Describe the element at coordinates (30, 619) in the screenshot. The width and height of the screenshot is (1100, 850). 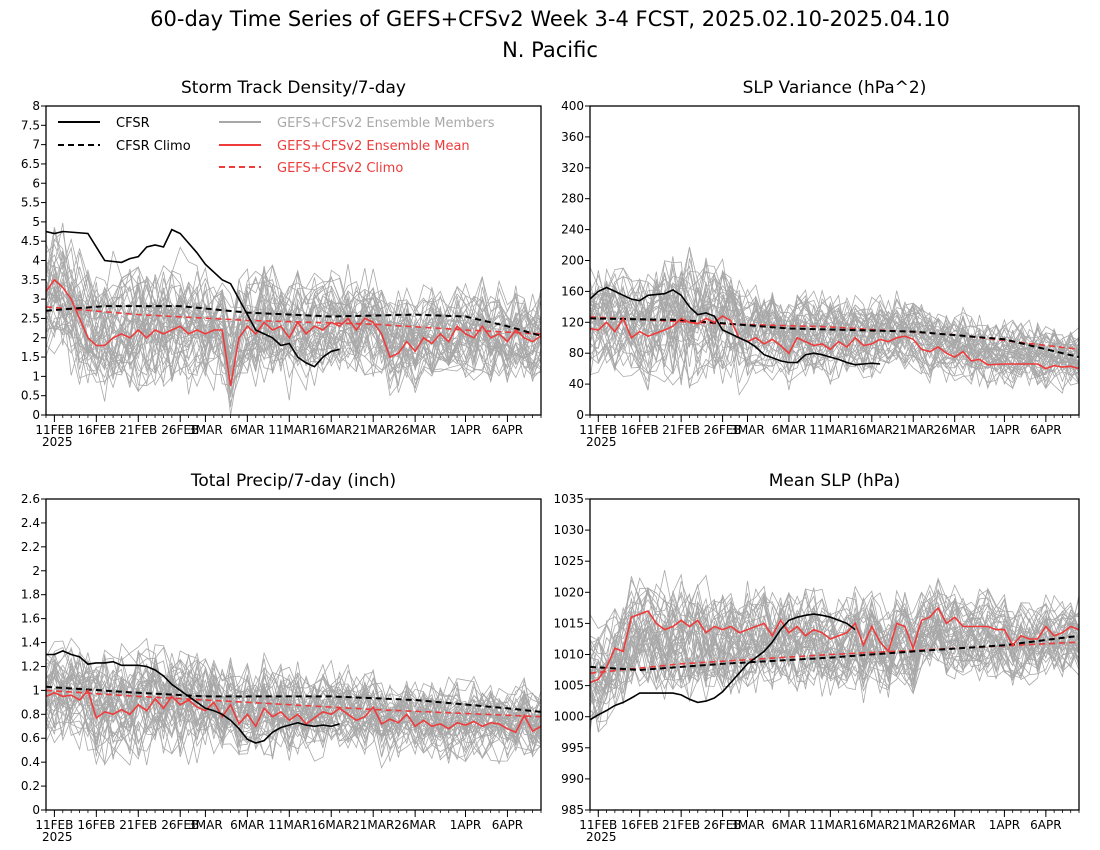
I see `y-tick-label: 1.6` at that location.